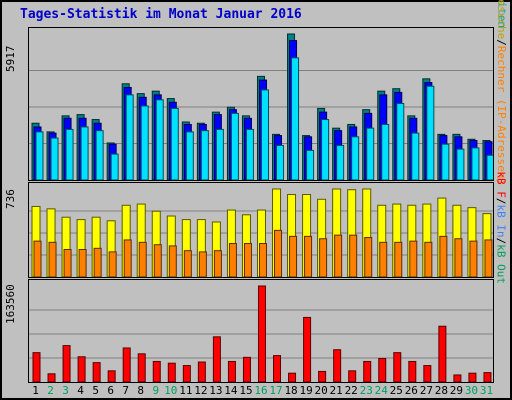 Image resolution: width=512 pixels, height=400 pixels. What do you see at coordinates (141, 390) in the screenshot?
I see `x-tick-label: 8` at bounding box center [141, 390].